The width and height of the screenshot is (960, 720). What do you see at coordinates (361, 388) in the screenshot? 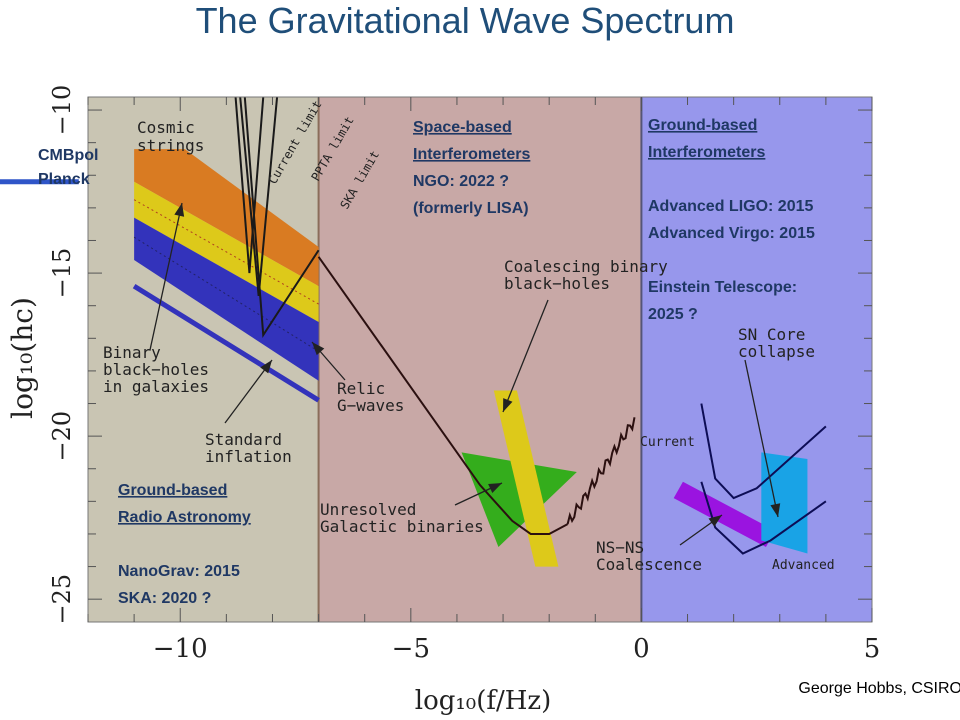
I see `label-relic-gwaves: Relic` at bounding box center [361, 388].